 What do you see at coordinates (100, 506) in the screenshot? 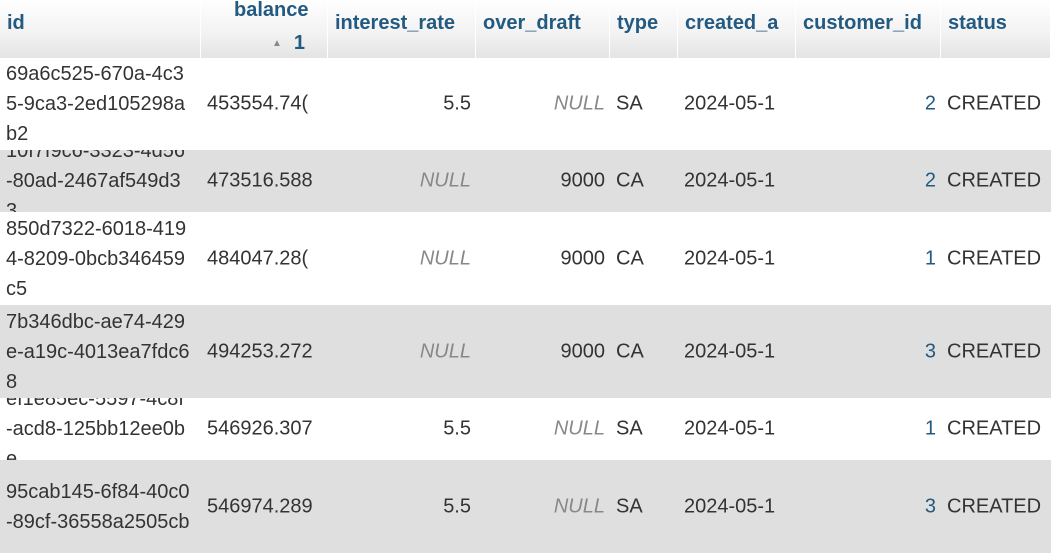
I see `cell-id: 95cab145-6f84-40c0-89cf-36558a2505cb` at bounding box center [100, 506].